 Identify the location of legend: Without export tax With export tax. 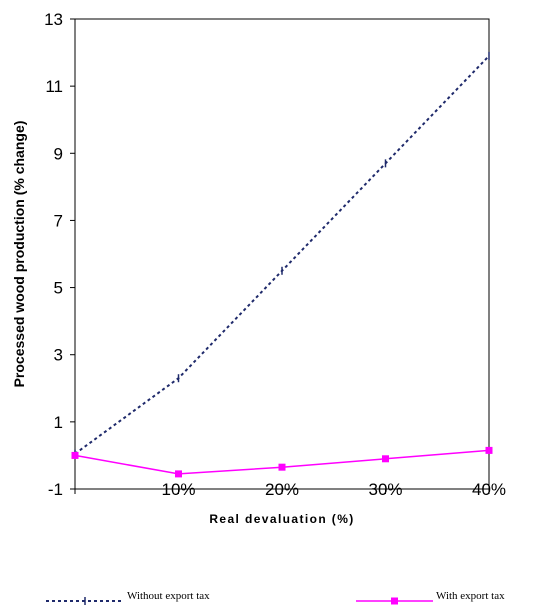
(275, 597).